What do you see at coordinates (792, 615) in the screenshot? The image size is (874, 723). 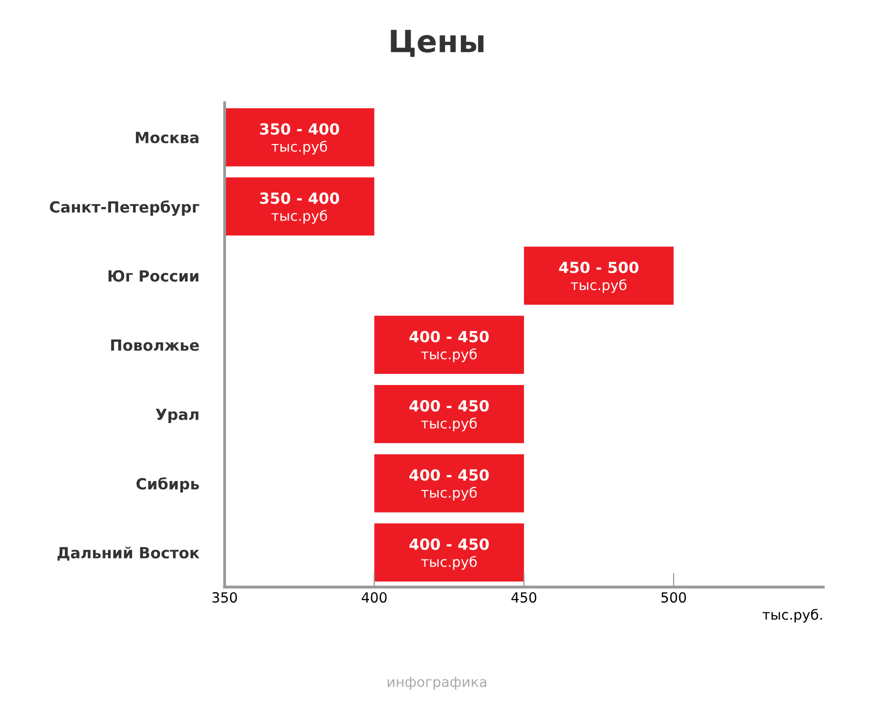 I see `x-axis-title: тыс.руб.` at bounding box center [792, 615].